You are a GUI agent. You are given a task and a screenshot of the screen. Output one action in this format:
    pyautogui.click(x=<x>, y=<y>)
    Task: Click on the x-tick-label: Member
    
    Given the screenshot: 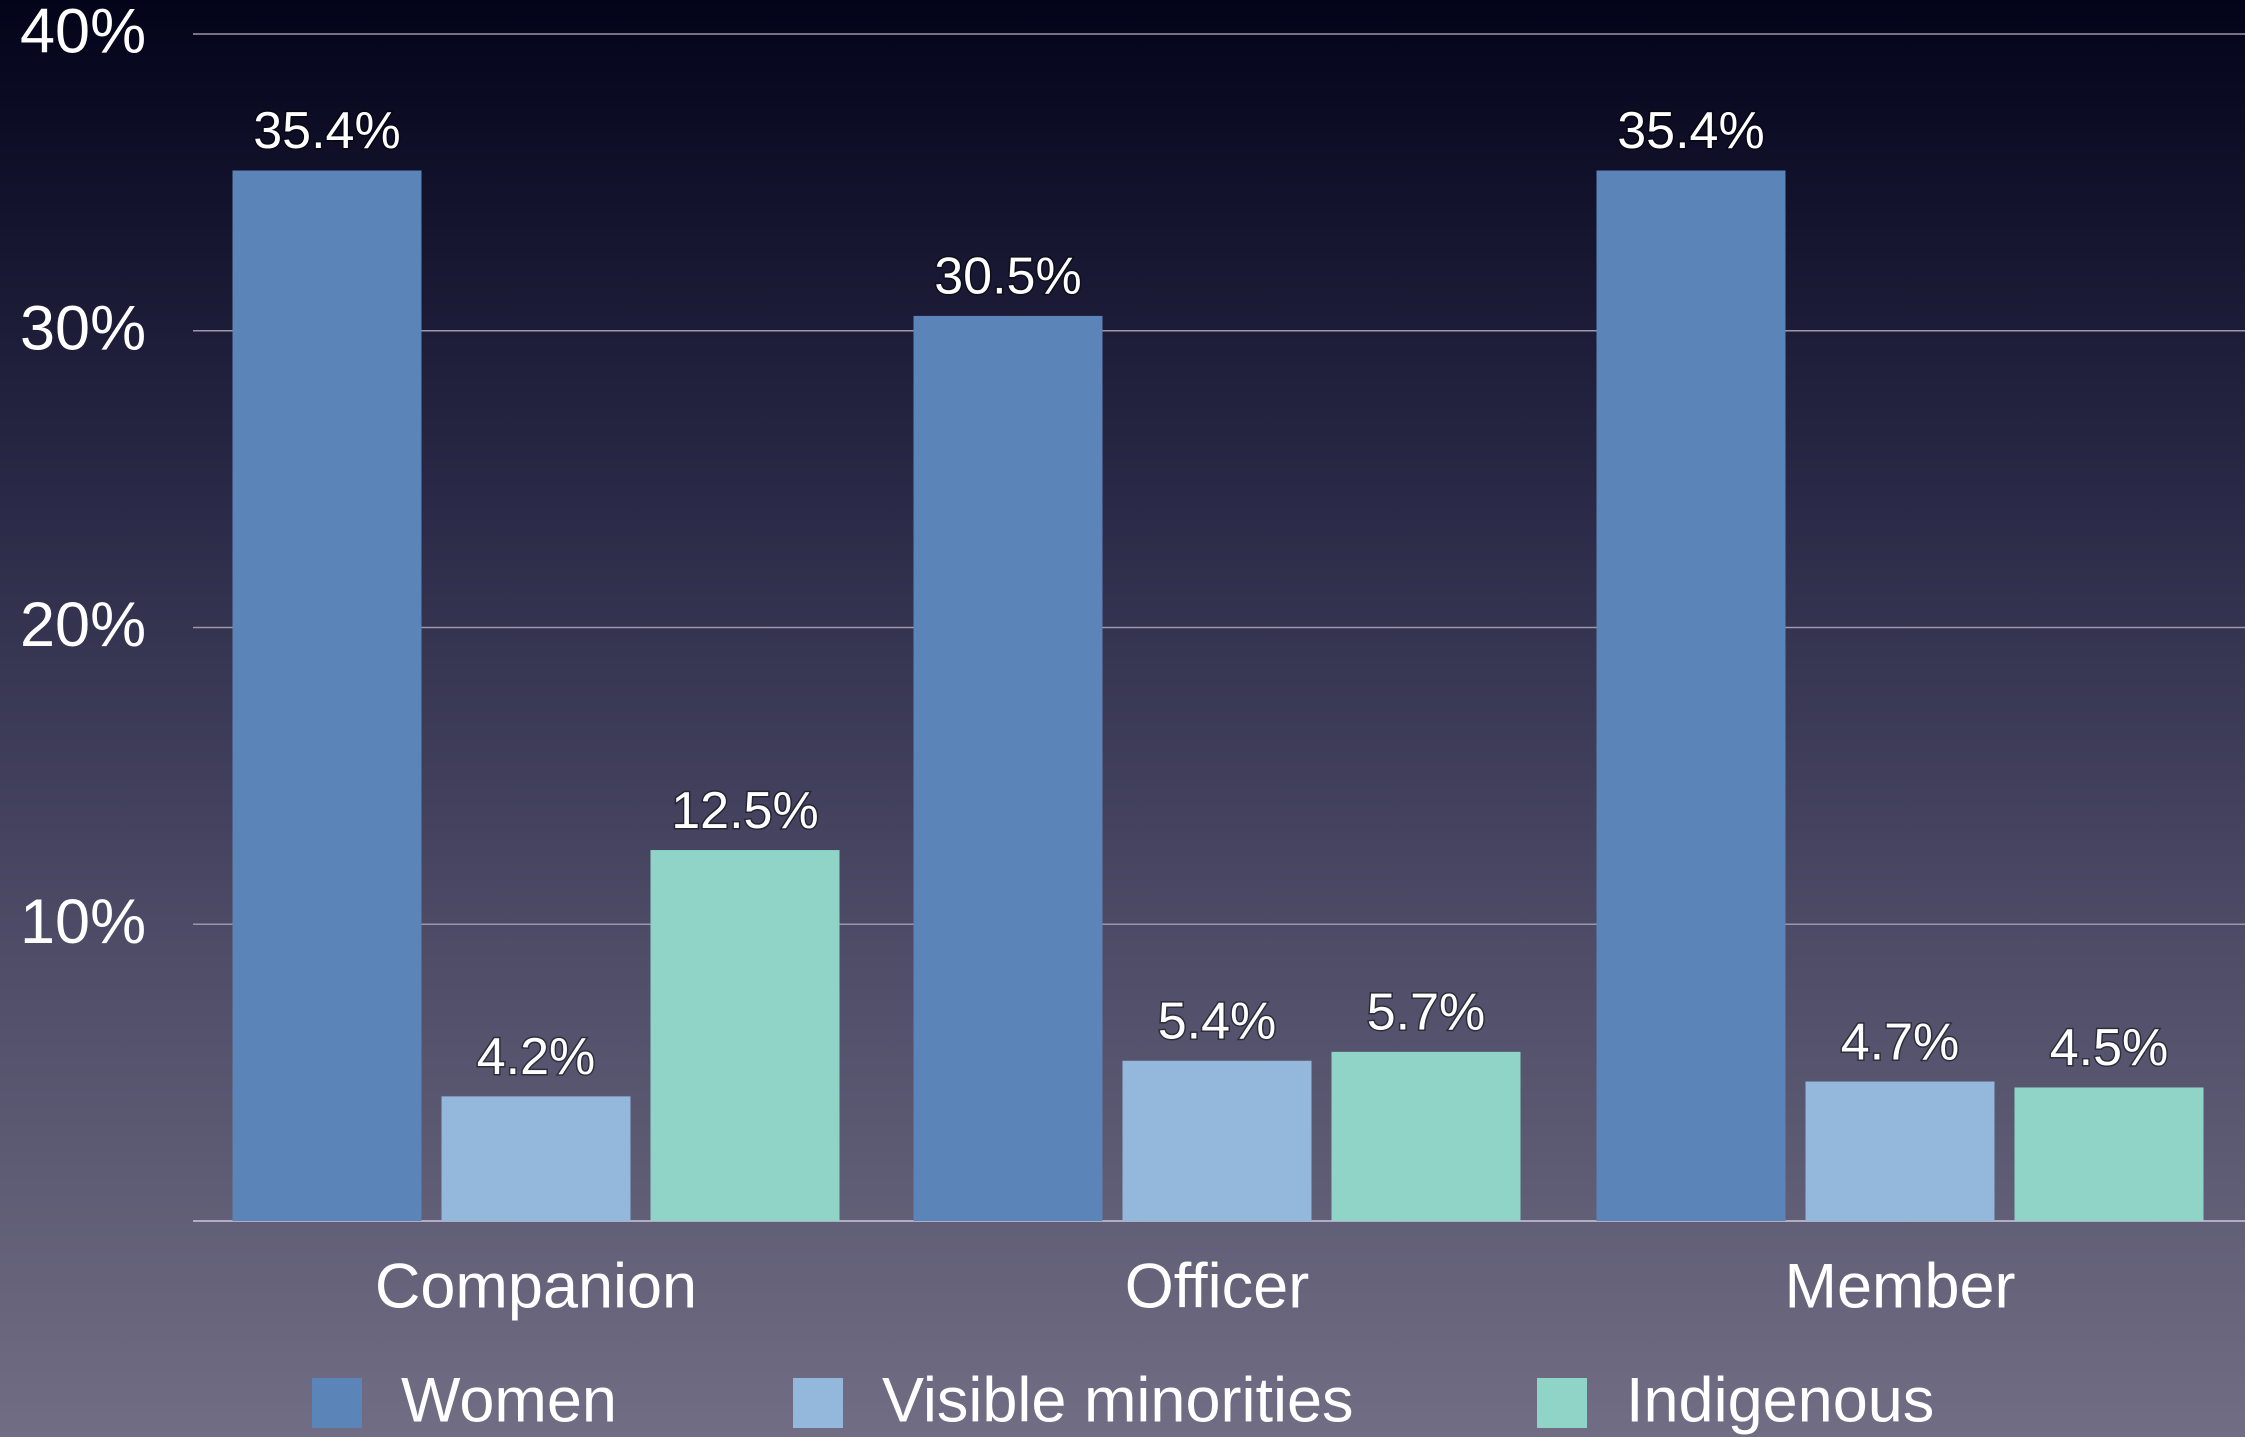 What is the action you would take?
    pyautogui.click(x=1899, y=1287)
    